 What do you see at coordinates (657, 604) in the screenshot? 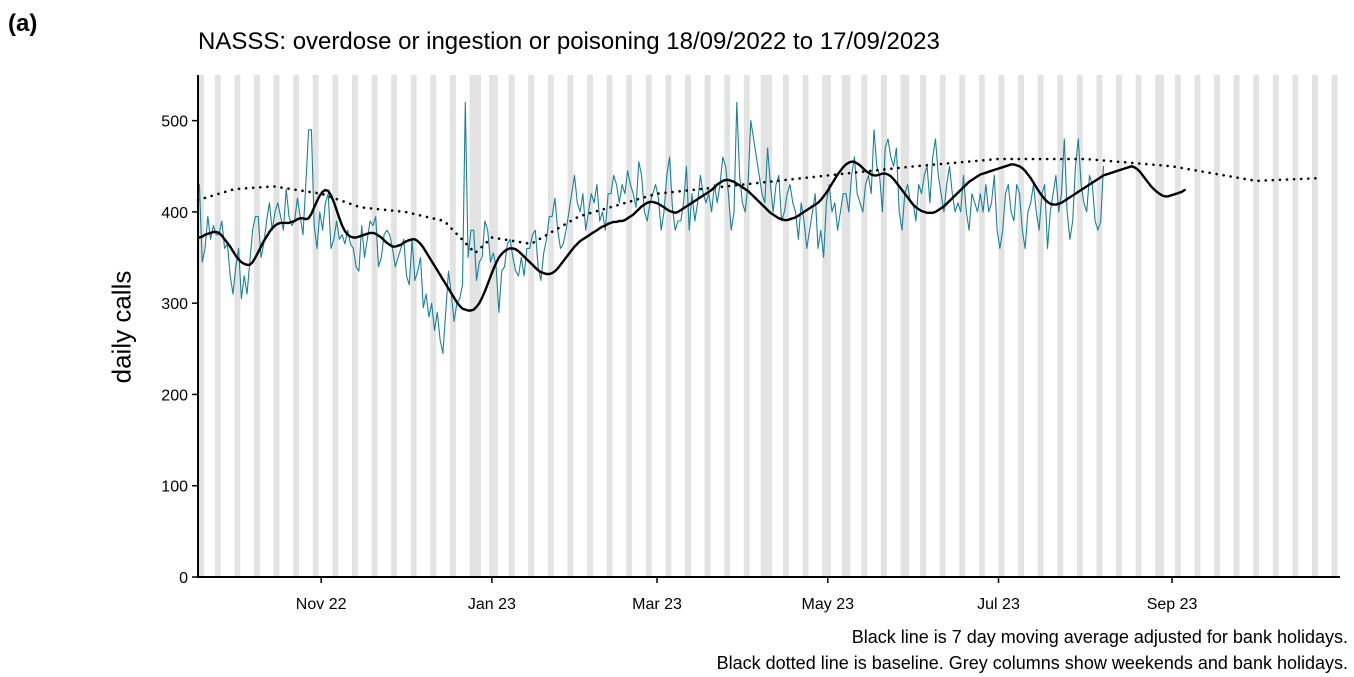
I see `x-tick-label: Mar 23` at bounding box center [657, 604].